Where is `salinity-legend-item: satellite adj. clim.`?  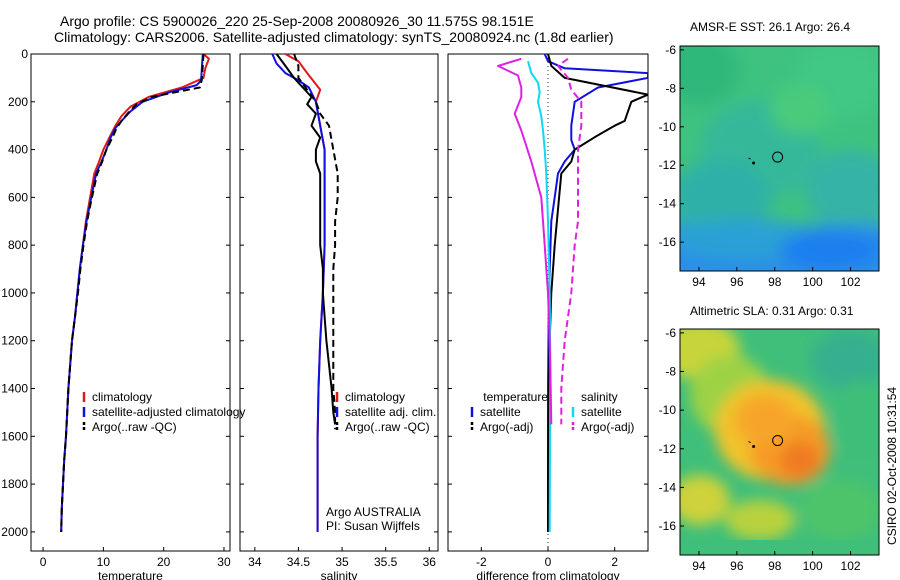 salinity-legend-item: satellite adj. clim. is located at coordinates (390, 412).